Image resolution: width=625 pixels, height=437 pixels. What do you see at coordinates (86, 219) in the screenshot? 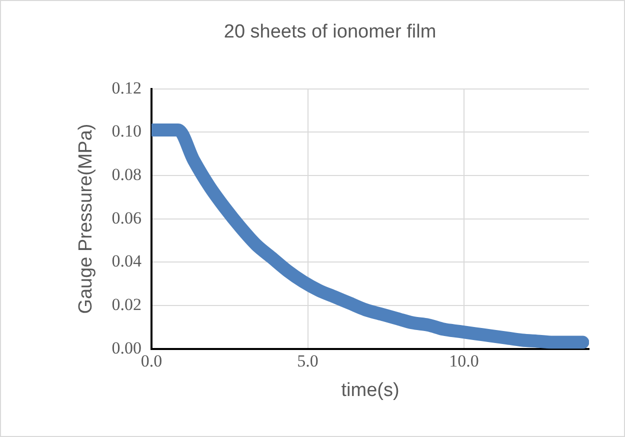
I see `y-axis-title: Gauge Pressure(MPa)` at bounding box center [86, 219].